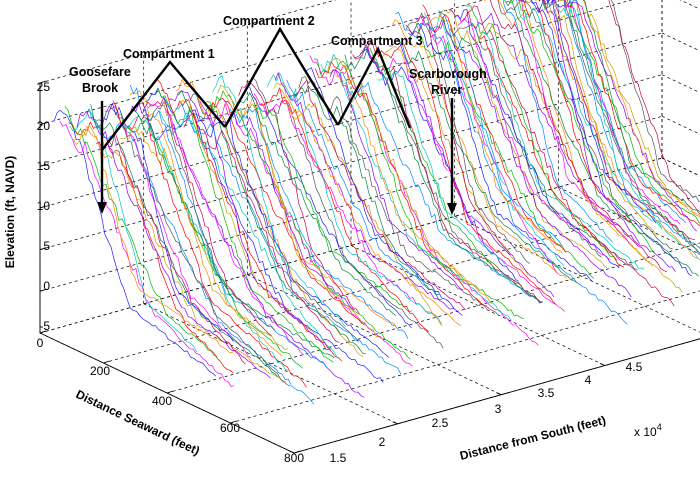 The width and height of the screenshot is (700, 477). I want to click on y-tick-label: 2.5, so click(440, 423).